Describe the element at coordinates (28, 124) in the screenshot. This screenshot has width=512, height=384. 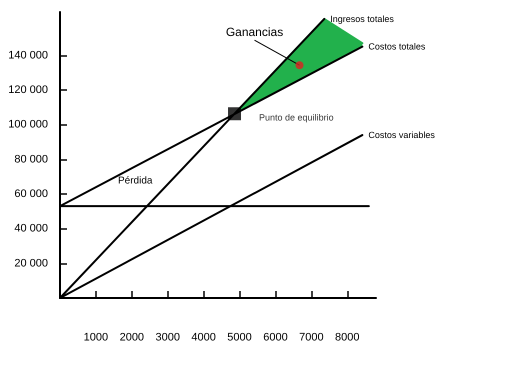
I see `y-tick-label: 100 000` at that location.